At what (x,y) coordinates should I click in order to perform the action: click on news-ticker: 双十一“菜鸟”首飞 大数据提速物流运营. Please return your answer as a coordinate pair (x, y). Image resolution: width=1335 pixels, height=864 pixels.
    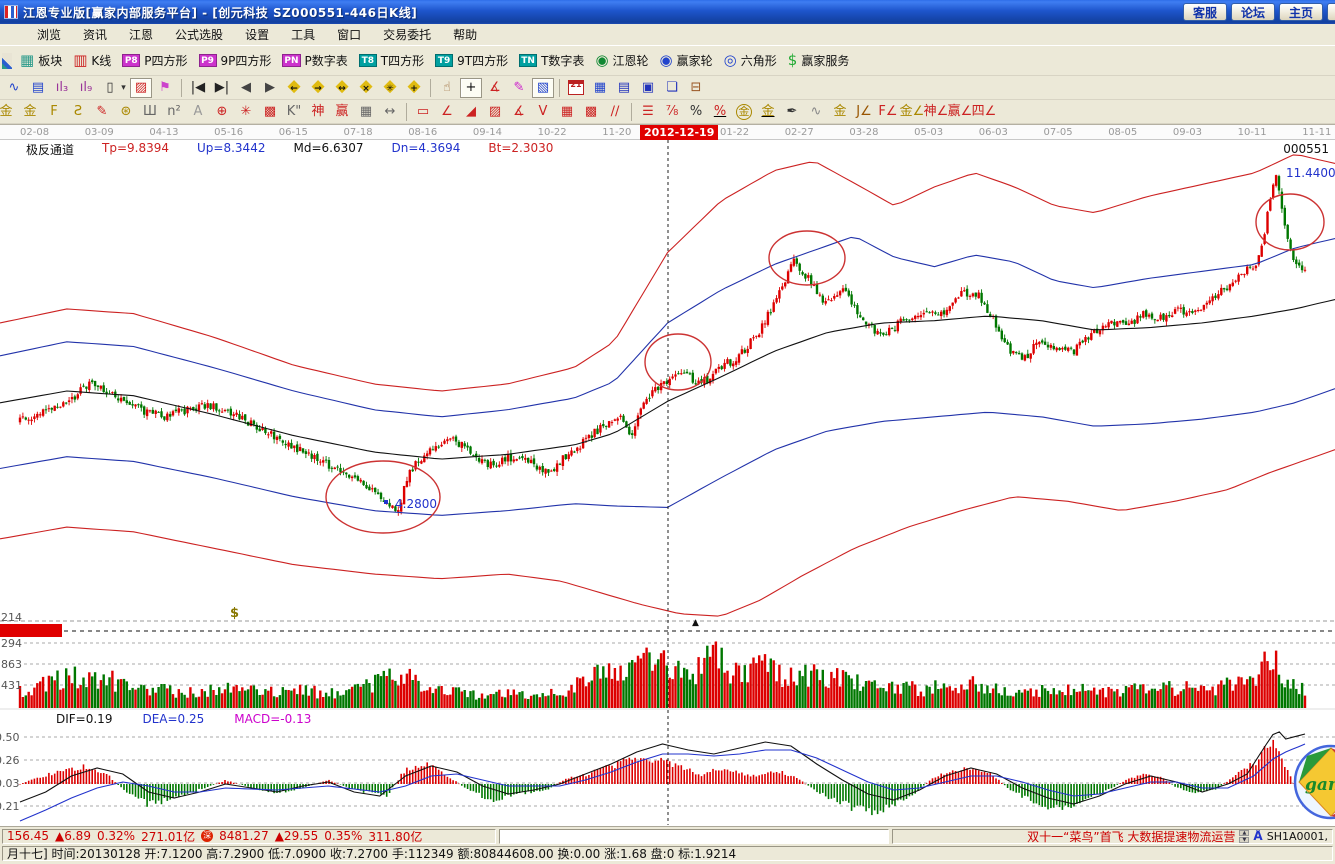
    Looking at the image, I should click on (1131, 836).